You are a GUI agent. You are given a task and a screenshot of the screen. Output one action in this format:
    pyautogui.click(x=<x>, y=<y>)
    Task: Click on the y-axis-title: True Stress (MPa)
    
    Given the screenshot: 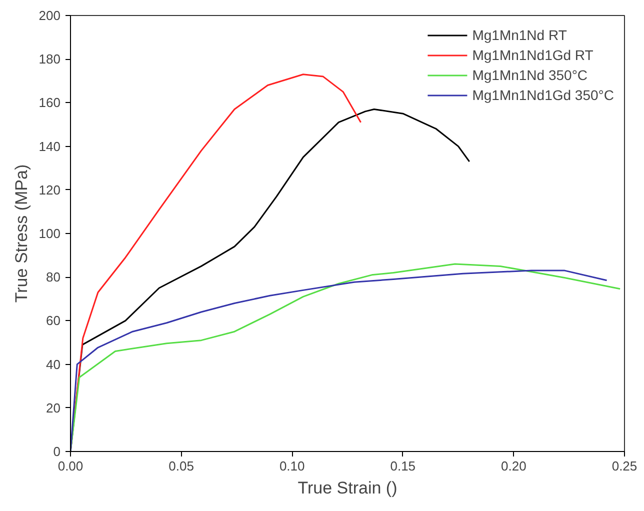 What is the action you would take?
    pyautogui.click(x=21, y=233)
    